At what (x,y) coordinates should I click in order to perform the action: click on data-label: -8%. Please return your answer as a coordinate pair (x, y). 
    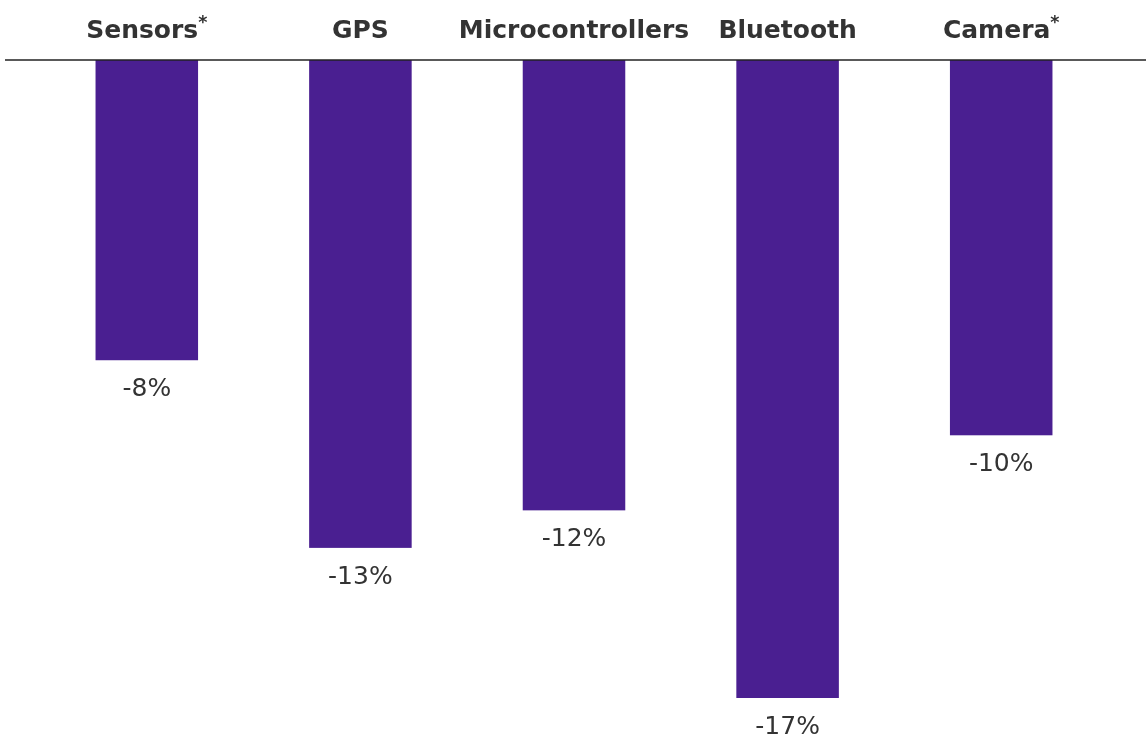
    Looking at the image, I should click on (147, 388).